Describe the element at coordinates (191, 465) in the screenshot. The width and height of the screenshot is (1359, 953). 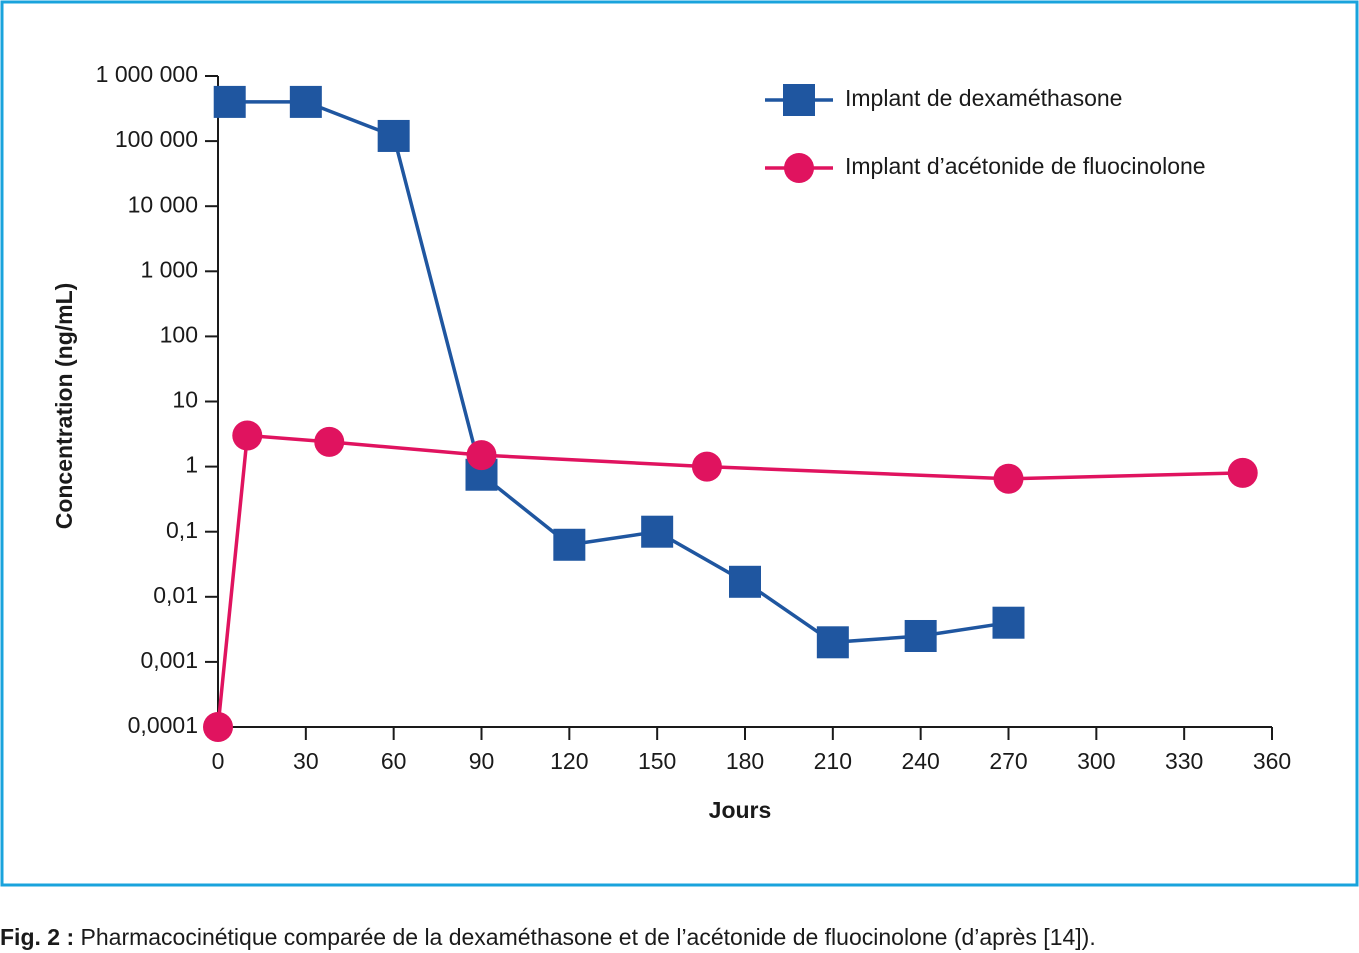
I see `y-tick-label: 1` at that location.